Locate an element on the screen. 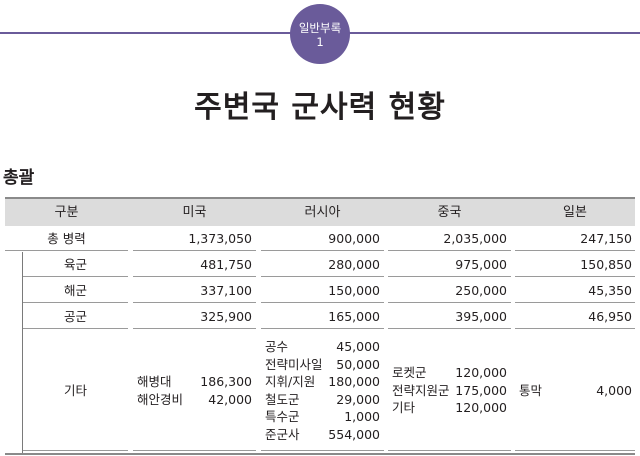 The width and height of the screenshot is (640, 456). etc-item: 전략미사일 50,000 is located at coordinates (322, 365).